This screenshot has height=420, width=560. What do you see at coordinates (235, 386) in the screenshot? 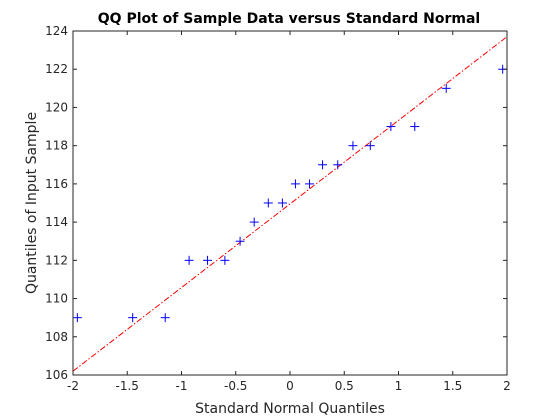
I see `x-tick-label: -0.5` at bounding box center [235, 386].